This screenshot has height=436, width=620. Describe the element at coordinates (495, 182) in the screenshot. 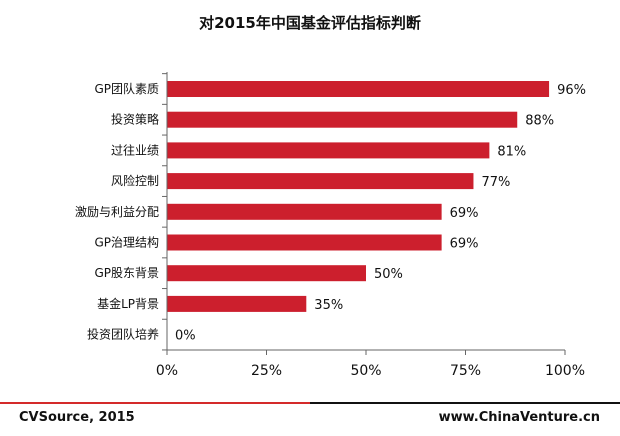

I see `data-label: 77%` at that location.